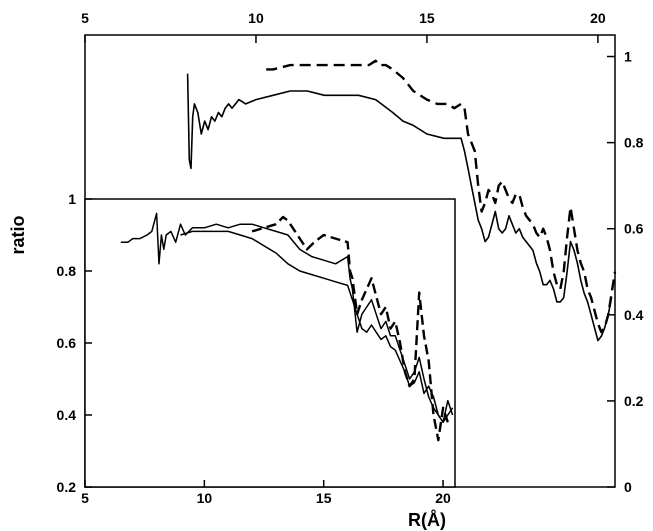 This screenshot has height=531, width=653. What do you see at coordinates (443, 498) in the screenshot?
I see `inset-x-tick-label: 20` at bounding box center [443, 498].